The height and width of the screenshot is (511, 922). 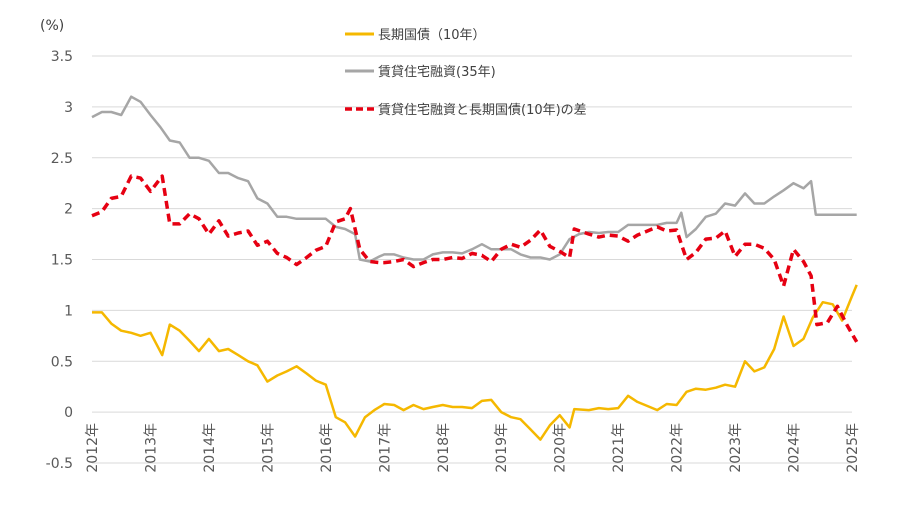 I want to click on y-tick-label: 0.5, so click(x=62, y=362).